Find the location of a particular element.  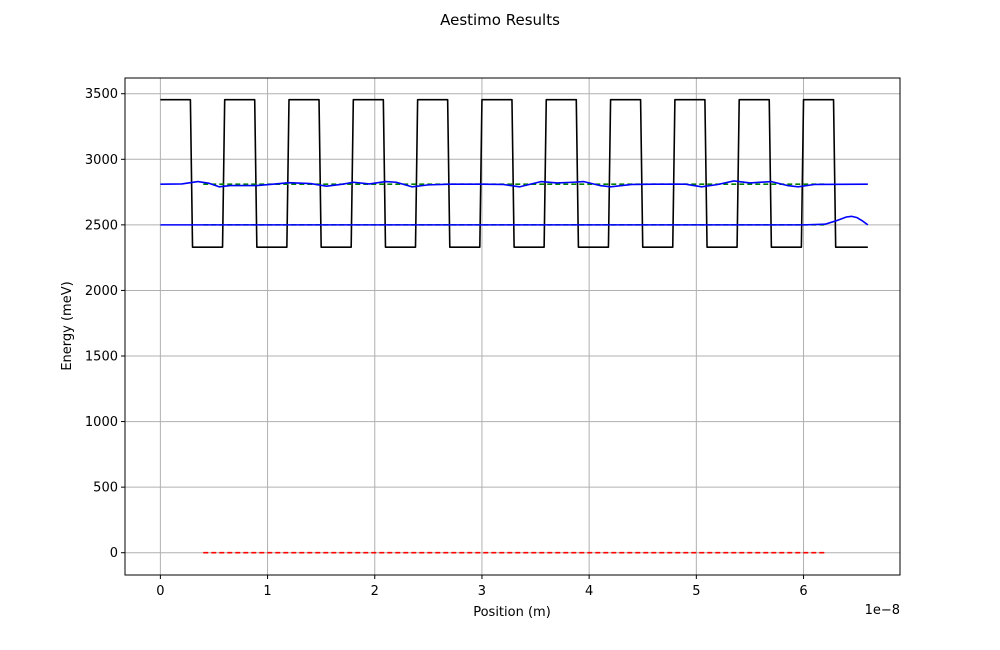

y-tick-label: 3500 is located at coordinates (101, 94).